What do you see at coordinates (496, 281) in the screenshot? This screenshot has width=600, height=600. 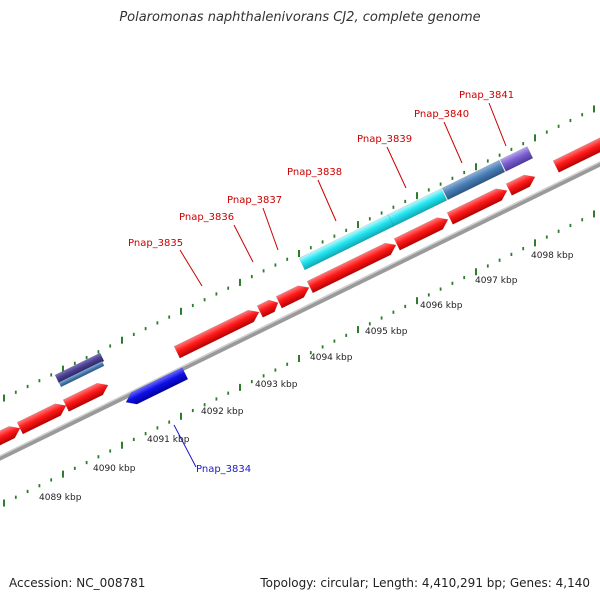 I see `scale-label: 4097 kbp` at bounding box center [496, 281].